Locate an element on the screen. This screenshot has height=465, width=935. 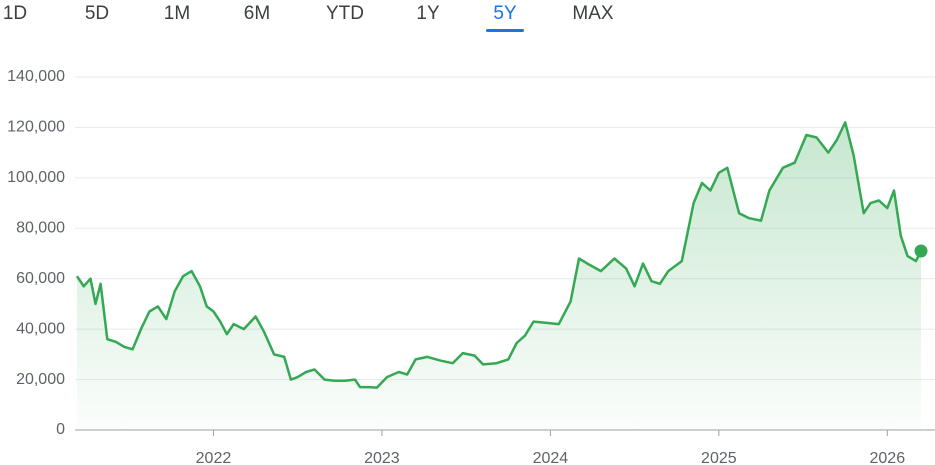
y-tick-label: 0 is located at coordinates (60, 429).